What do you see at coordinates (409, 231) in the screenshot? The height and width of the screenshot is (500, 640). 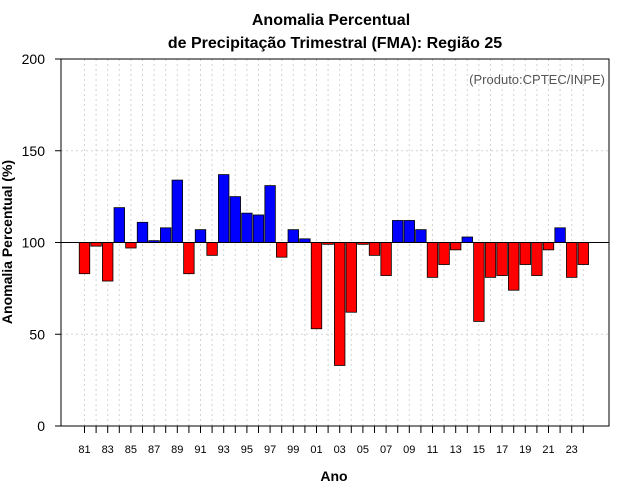 I see `bar-2009` at bounding box center [409, 231].